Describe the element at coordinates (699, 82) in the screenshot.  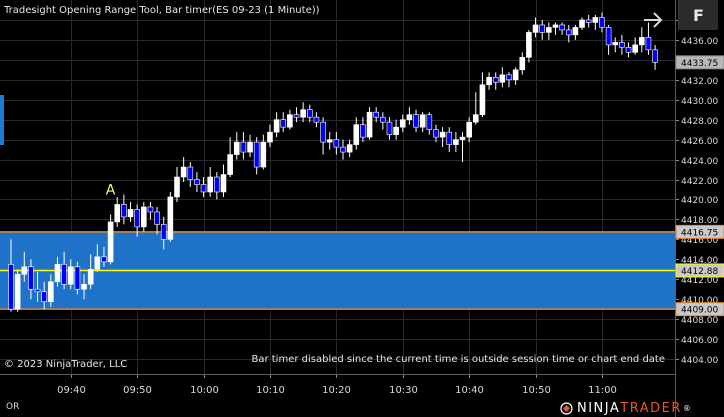
I see `y-tick-label: 4432.00` at that location.